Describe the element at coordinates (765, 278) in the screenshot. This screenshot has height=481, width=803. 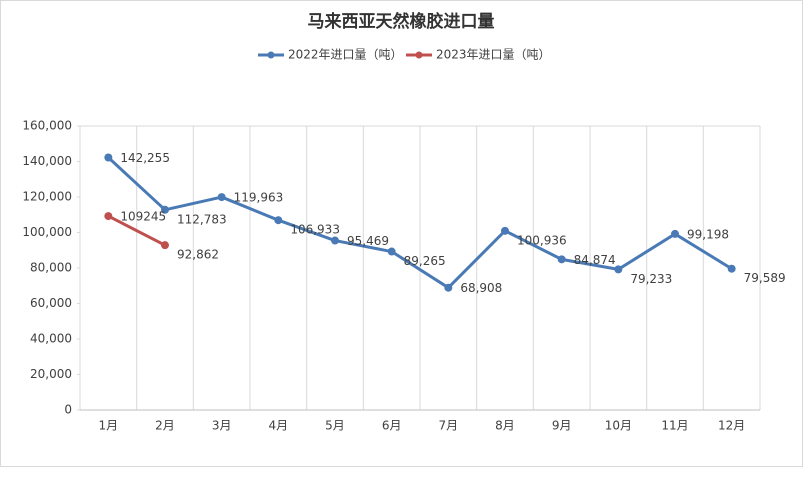
I see `data-label: 79,589` at that location.